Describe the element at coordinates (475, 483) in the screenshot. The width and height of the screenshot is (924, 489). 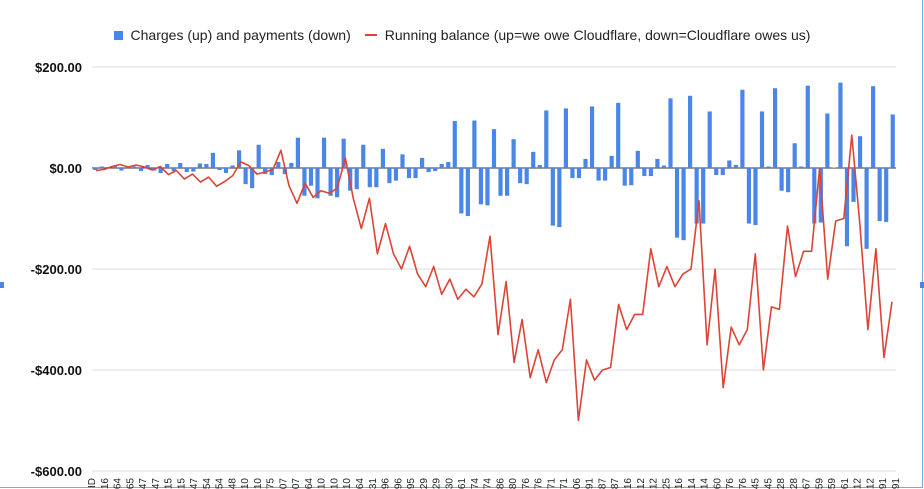
I see `x-tick-label: 74` at that location.